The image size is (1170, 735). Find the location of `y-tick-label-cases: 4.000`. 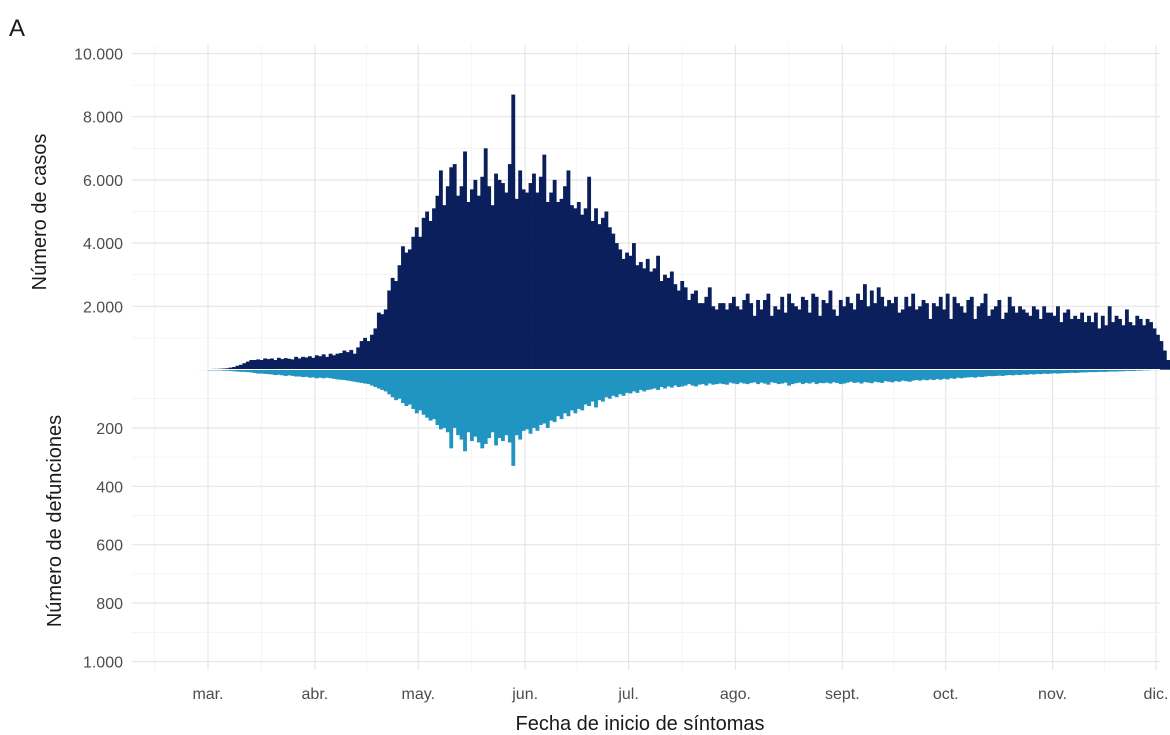

y-tick-label-cases: 4.000 is located at coordinates (103, 244).